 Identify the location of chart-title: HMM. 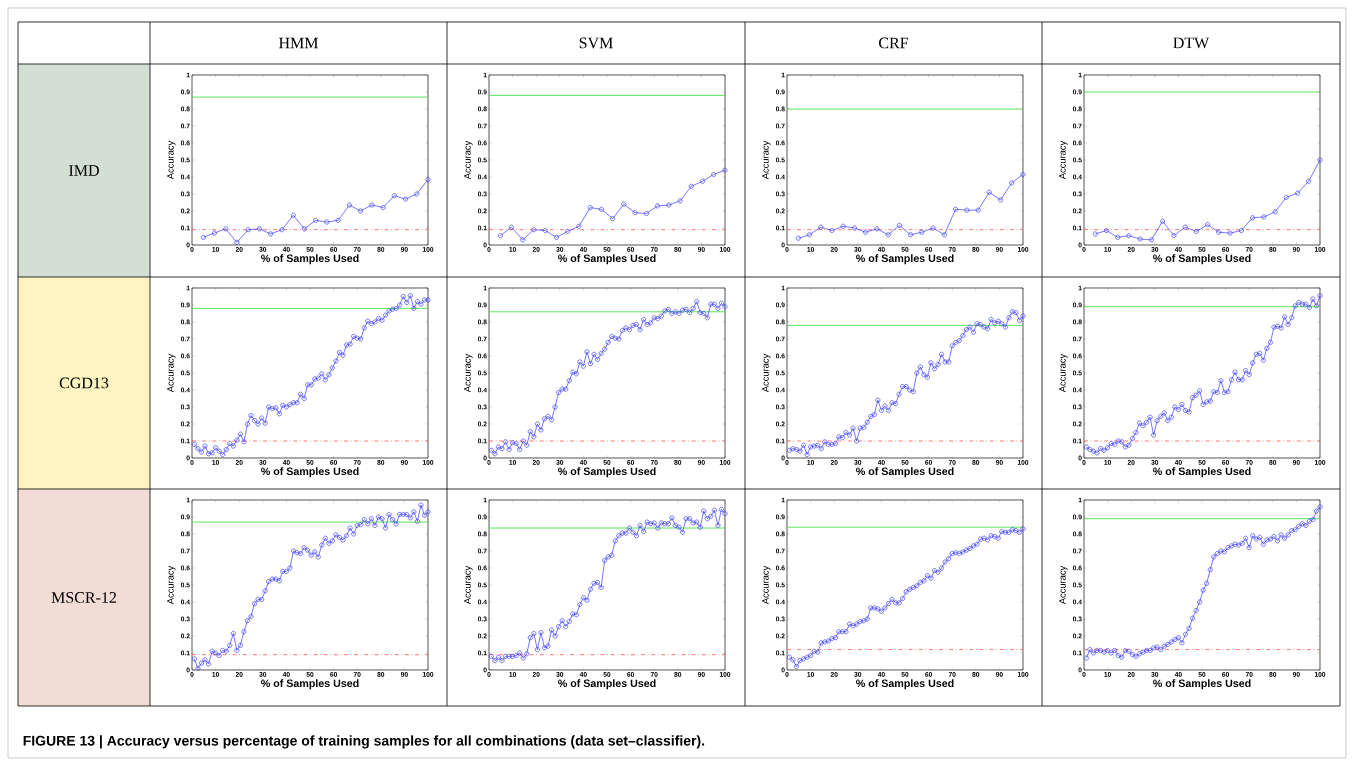
(298, 43).